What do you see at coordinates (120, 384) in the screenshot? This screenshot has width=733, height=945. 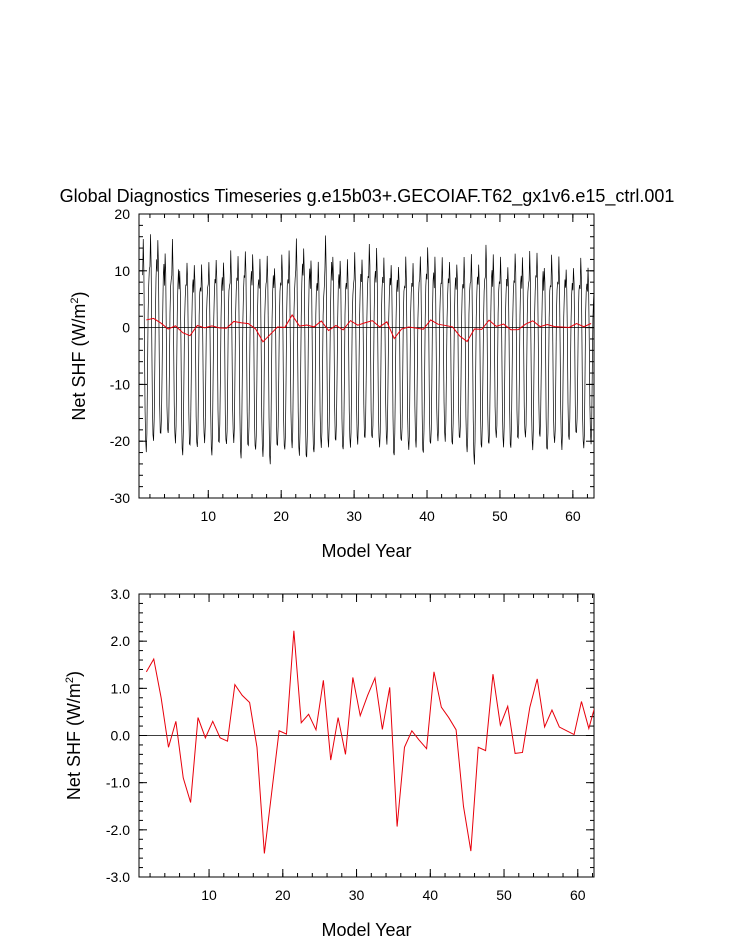 I see `y-tick-label: -10` at bounding box center [120, 384].